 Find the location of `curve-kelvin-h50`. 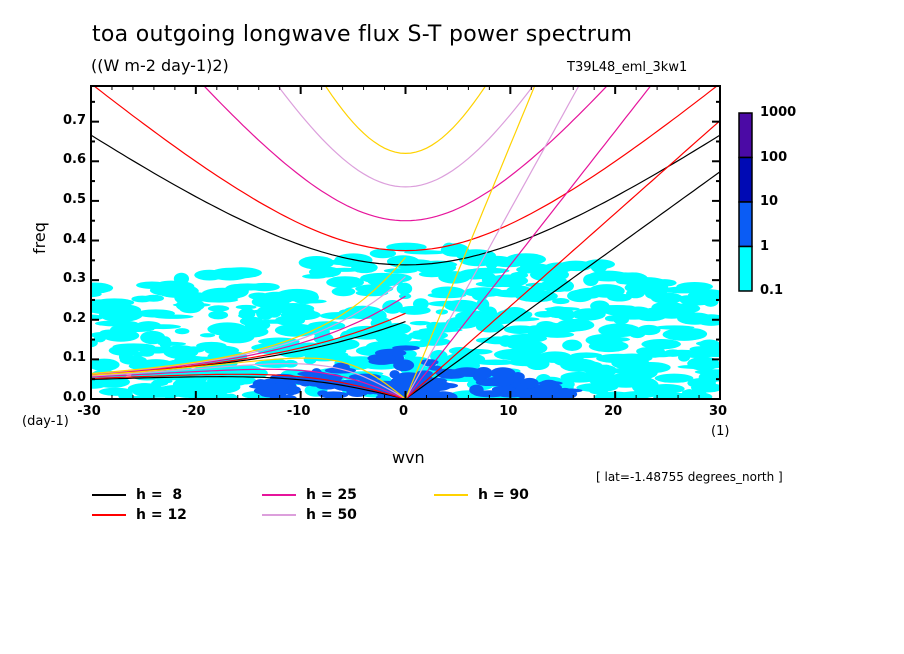

curve-kelvin-h50 is located at coordinates (492, 242).